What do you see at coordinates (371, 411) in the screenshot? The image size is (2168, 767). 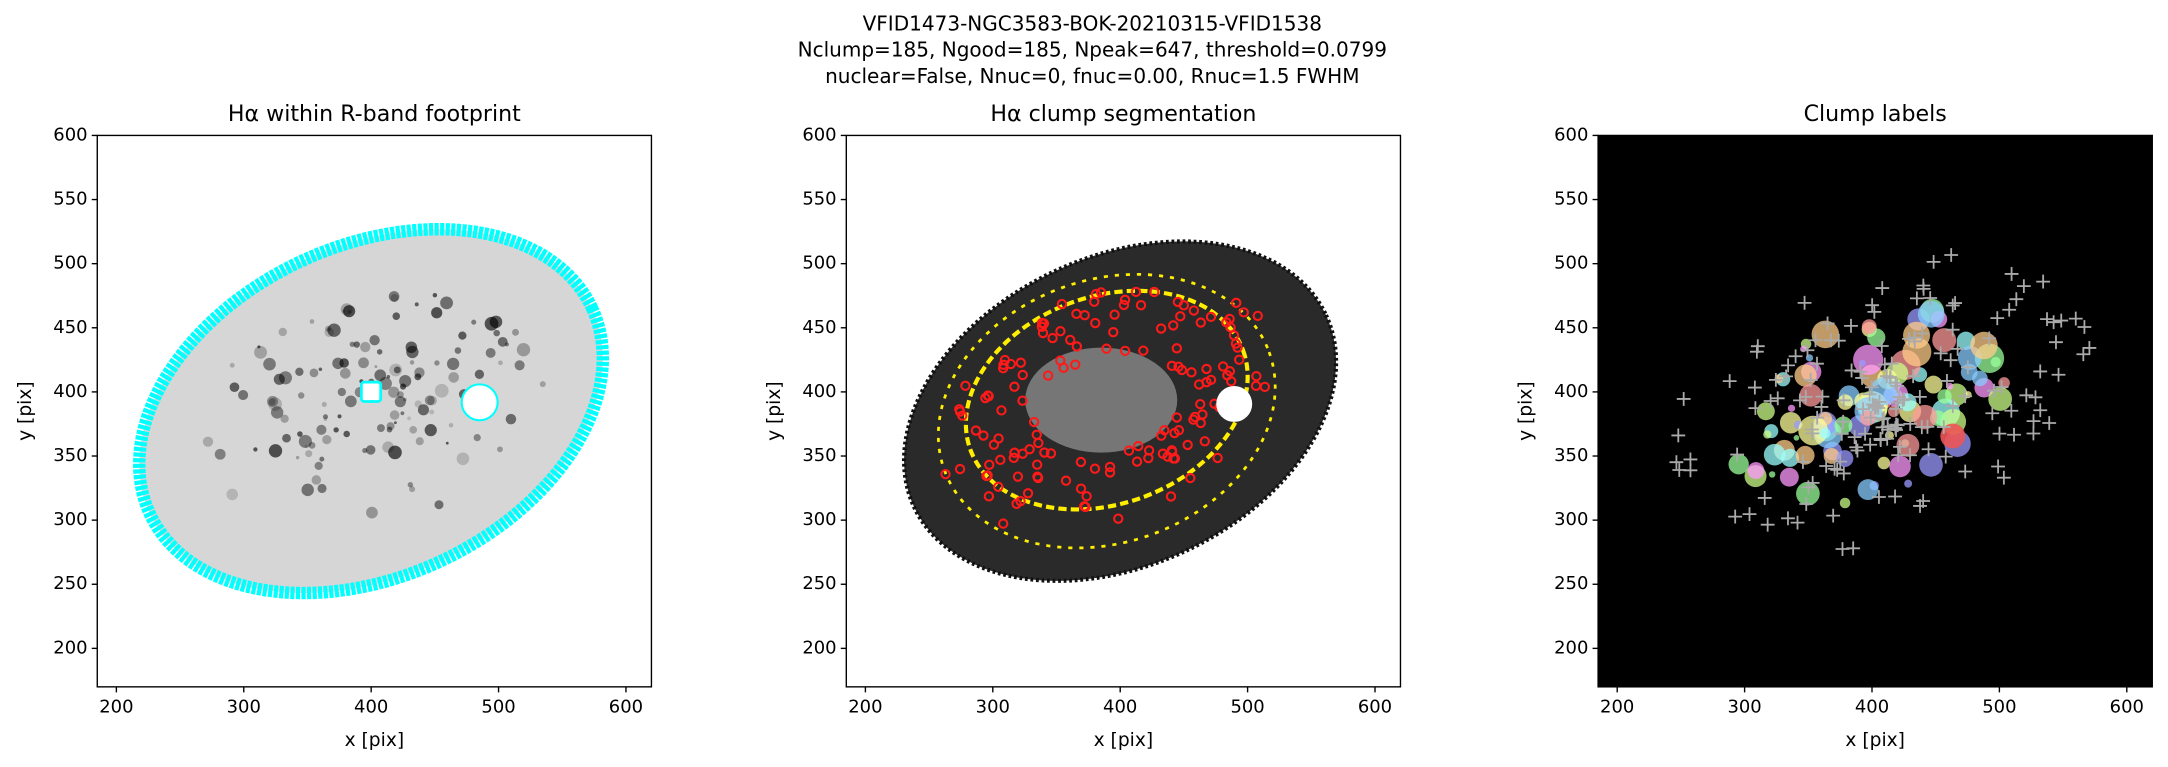 I see `galaxy-footprint` at bounding box center [371, 411].